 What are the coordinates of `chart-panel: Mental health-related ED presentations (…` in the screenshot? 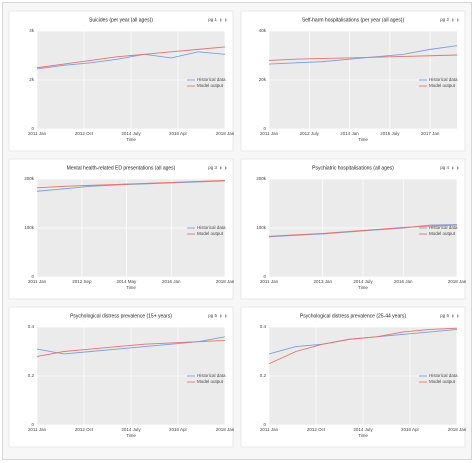 It's located at (121, 229).